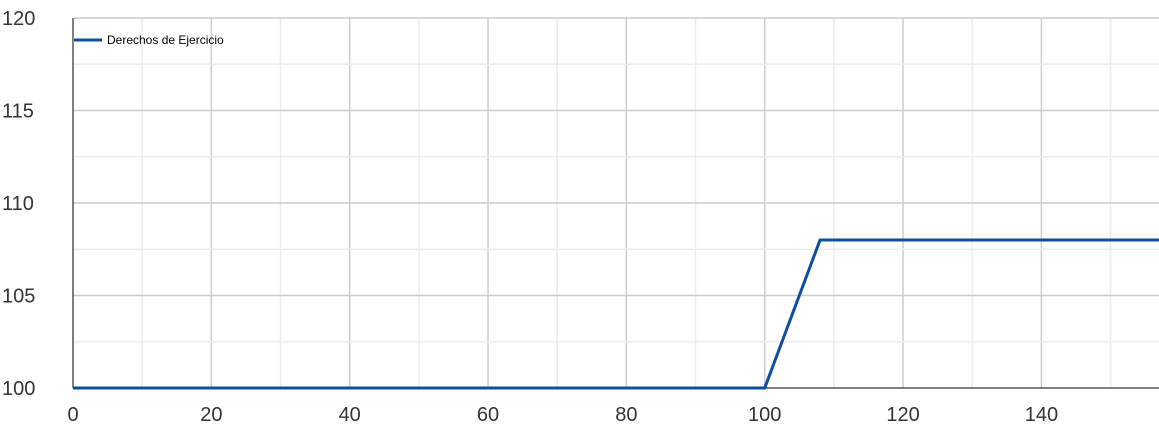  I want to click on y-tick-label: 120, so click(18, 19).